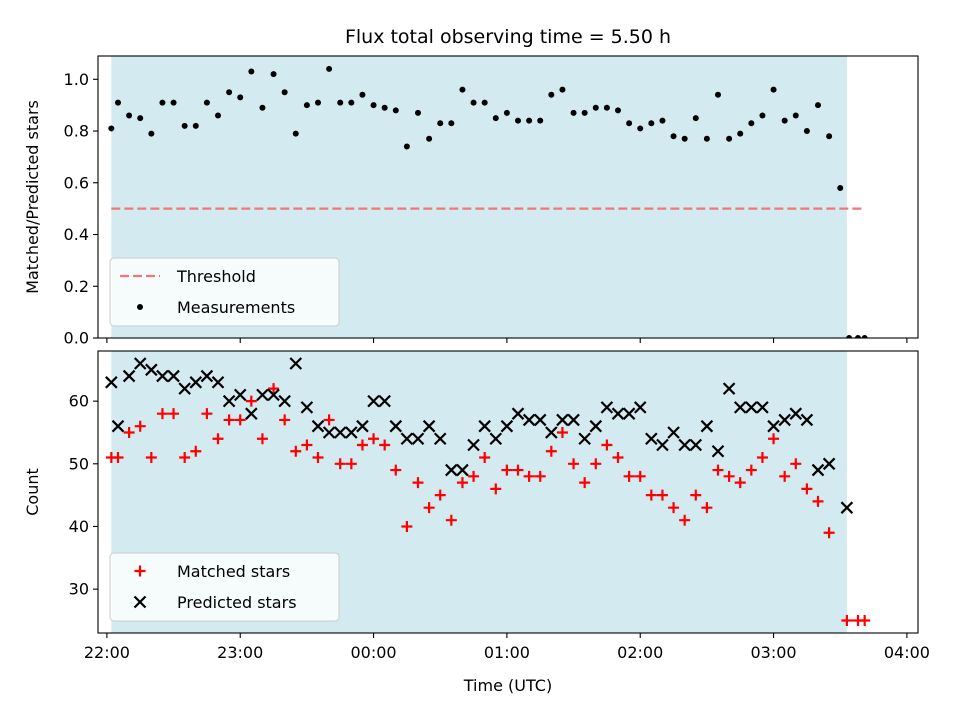  What do you see at coordinates (233, 571) in the screenshot?
I see `legend-label: Matched stars` at bounding box center [233, 571].